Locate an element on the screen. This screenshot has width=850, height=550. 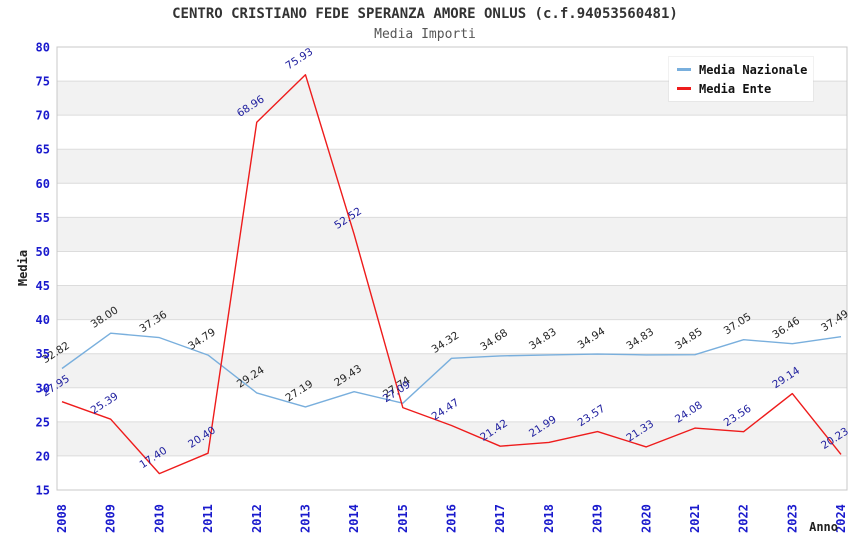
y-tick-label: 25 is located at coordinates (43, 422).